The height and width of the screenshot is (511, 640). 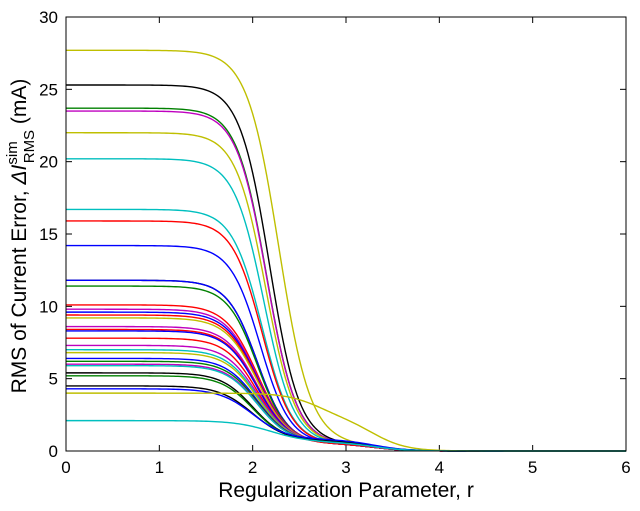 I want to click on y-axis-label: RMS of Current Error, ΔIsimRMS (mA), so click(x=21, y=236).